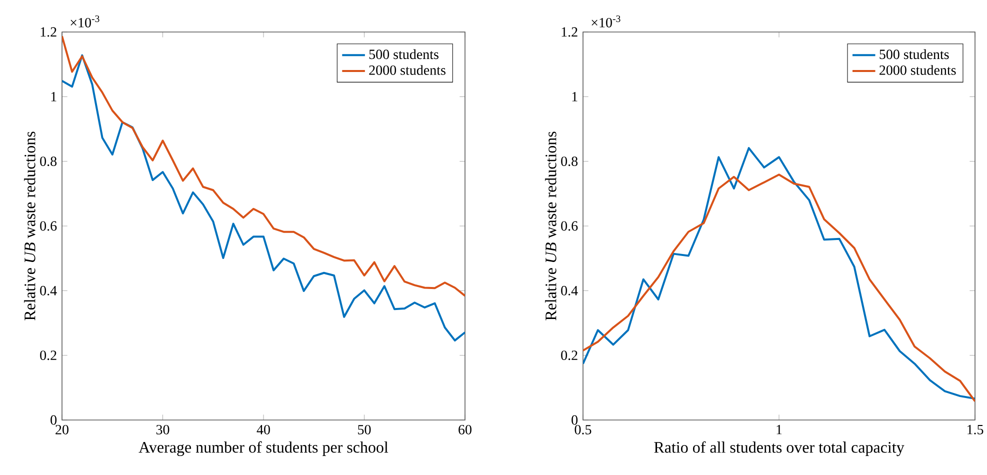  Describe the element at coordinates (263, 448) in the screenshot. I see `x-axis-title: Average number of students per school` at that location.